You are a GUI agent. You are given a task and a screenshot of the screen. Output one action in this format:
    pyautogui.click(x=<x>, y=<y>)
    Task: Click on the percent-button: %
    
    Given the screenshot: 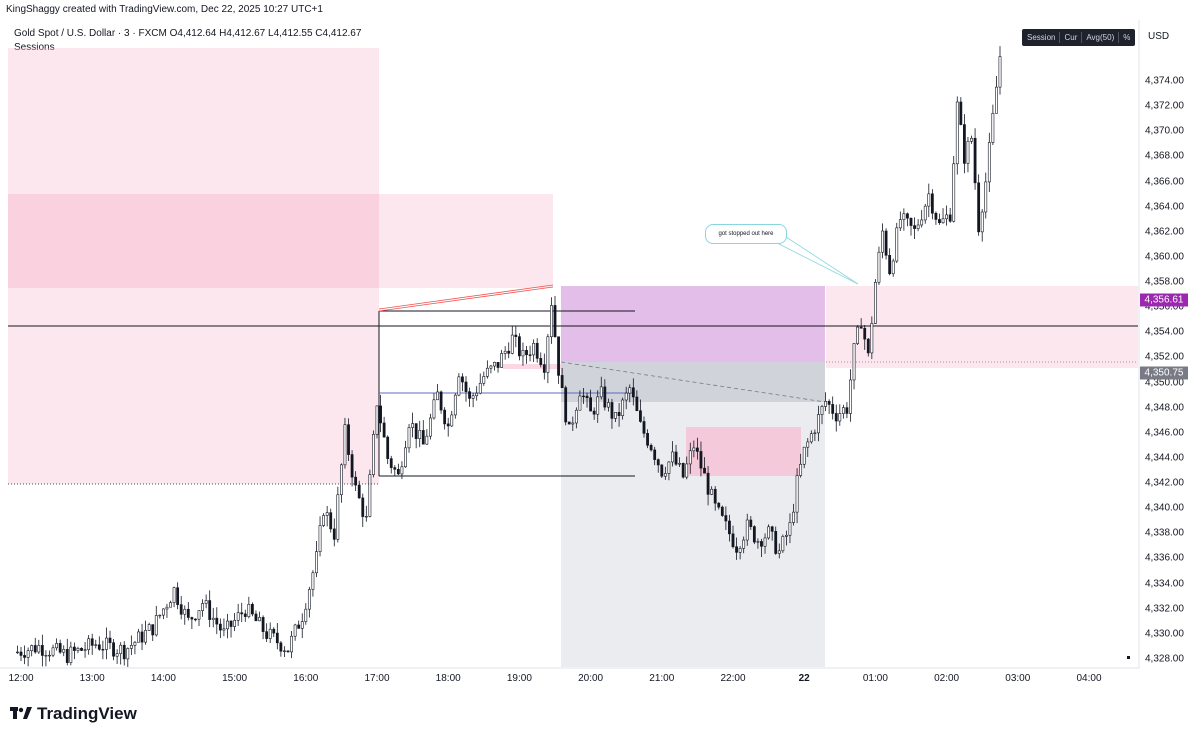 What is the action you would take?
    pyautogui.click(x=1127, y=37)
    